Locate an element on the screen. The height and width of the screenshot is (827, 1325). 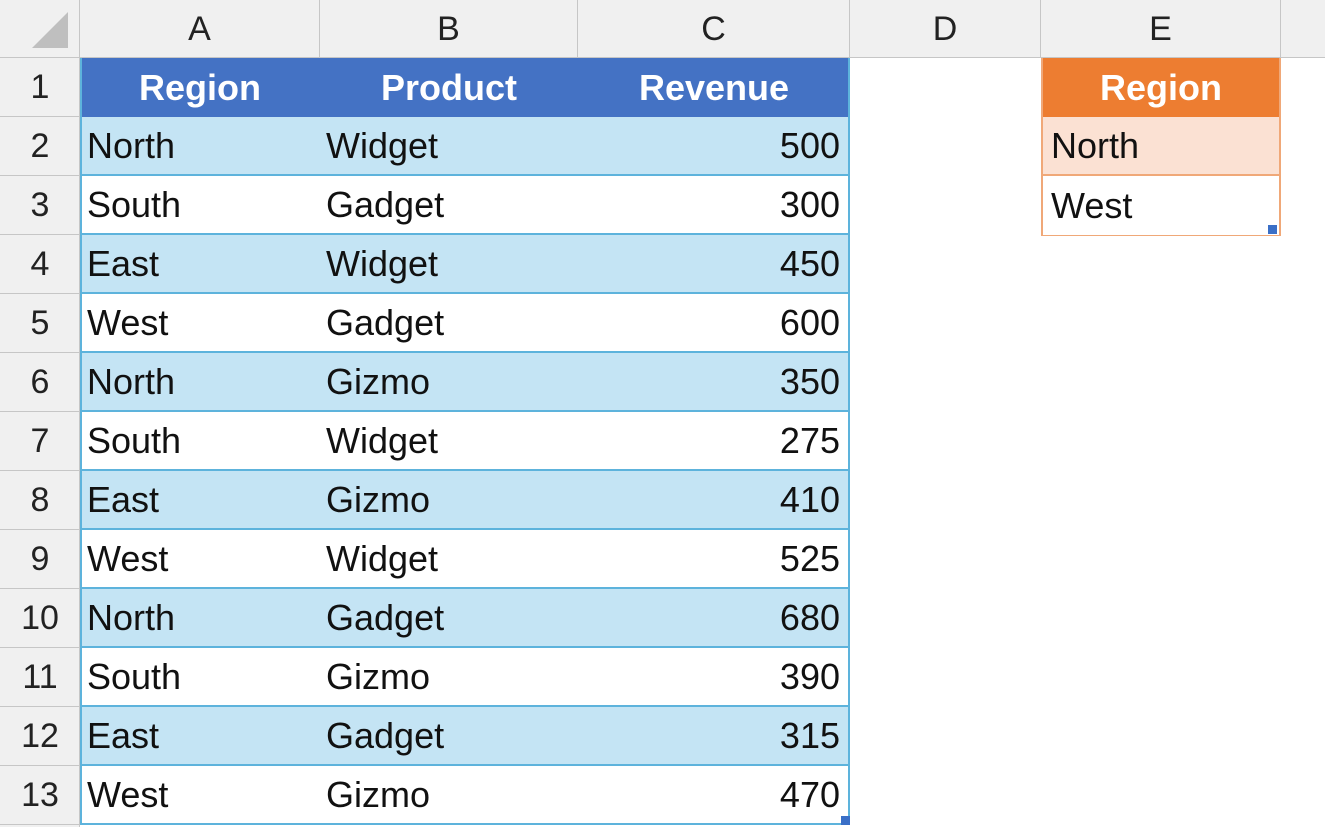
criteria-table: Region North West is located at coordinates (1161, 147).